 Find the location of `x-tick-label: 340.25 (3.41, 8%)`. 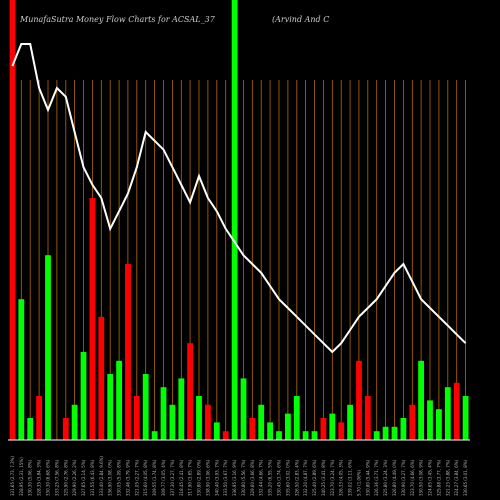

x-tick-label: 340.25 (3.41, 8%) is located at coordinates (323, 477).